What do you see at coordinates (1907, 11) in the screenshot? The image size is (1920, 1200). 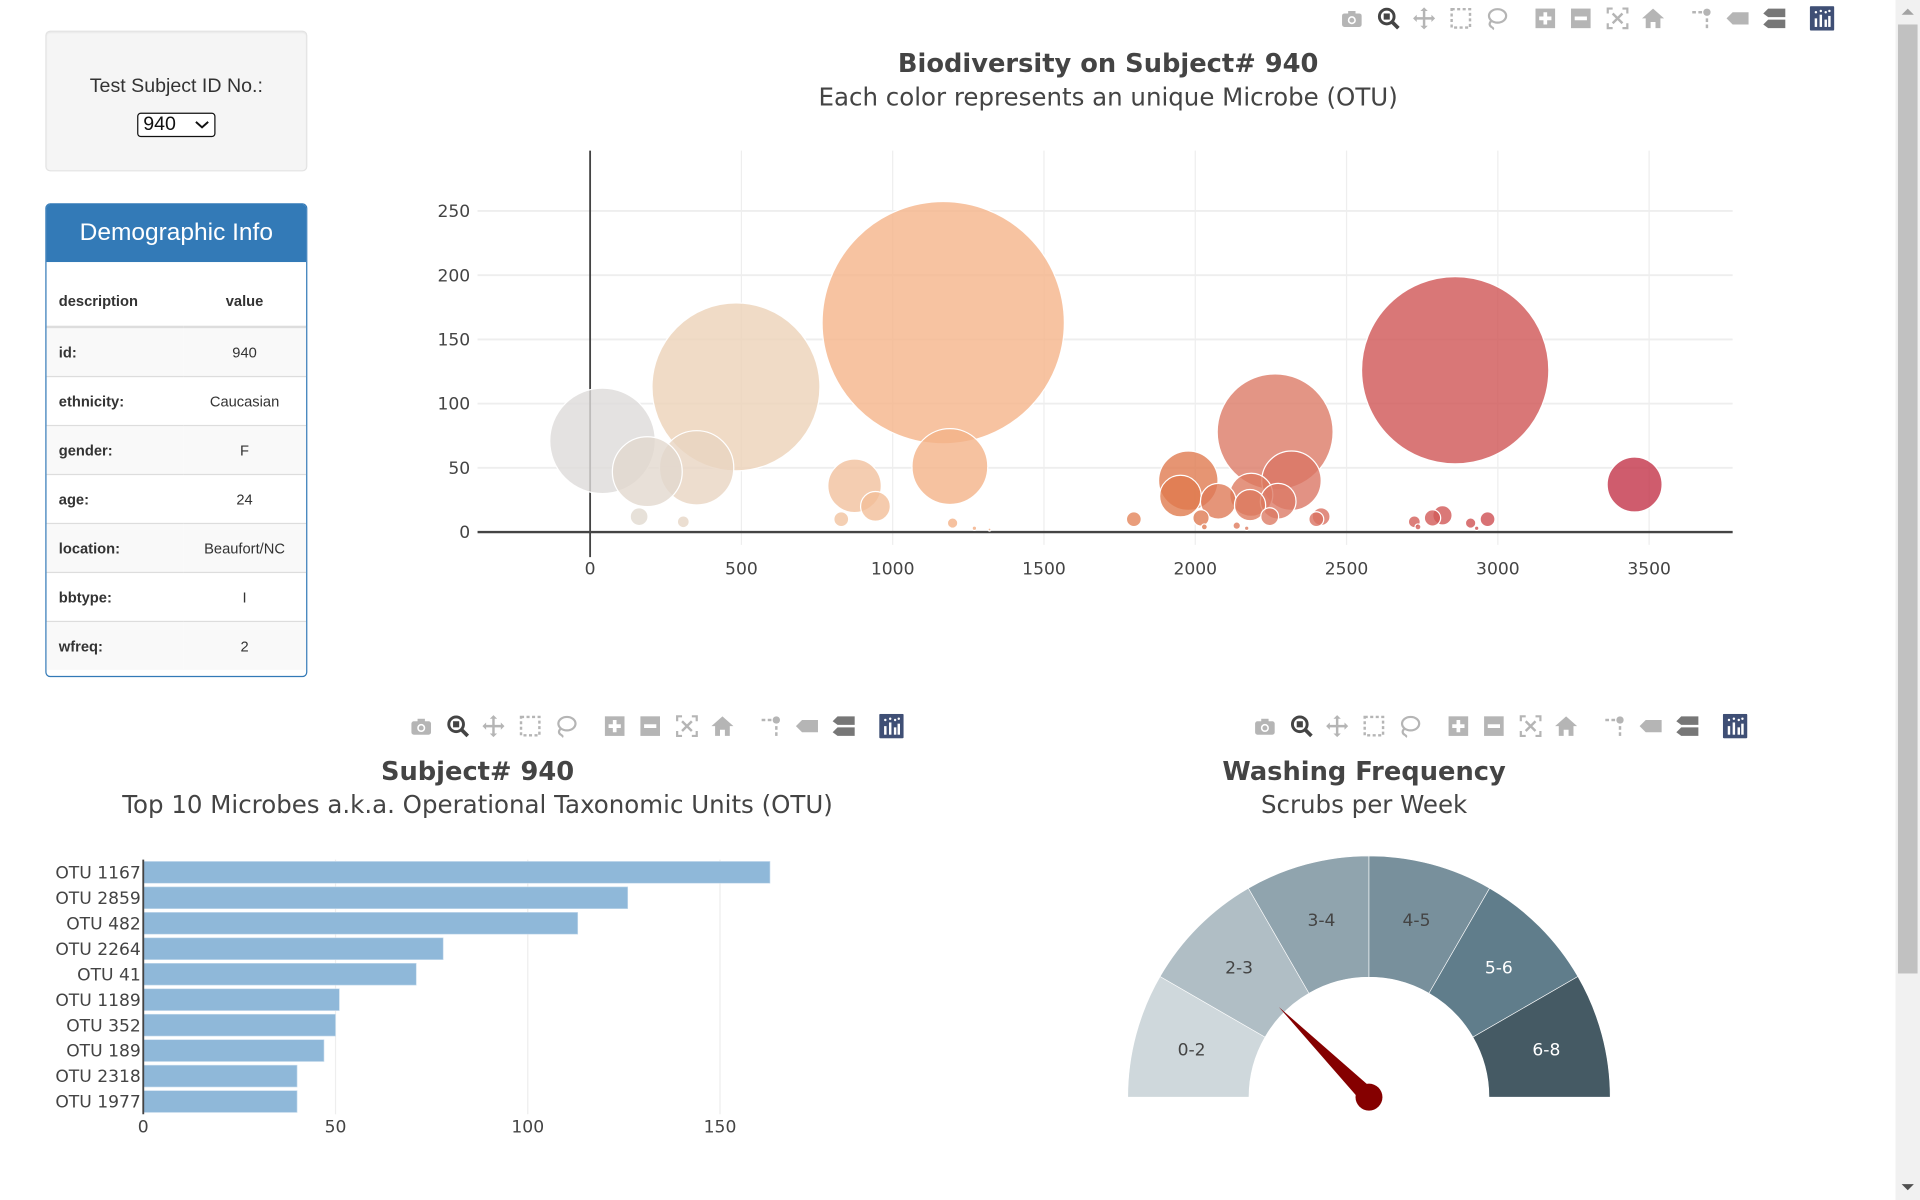 I see `scroll-up-arrow-icon` at bounding box center [1907, 11].